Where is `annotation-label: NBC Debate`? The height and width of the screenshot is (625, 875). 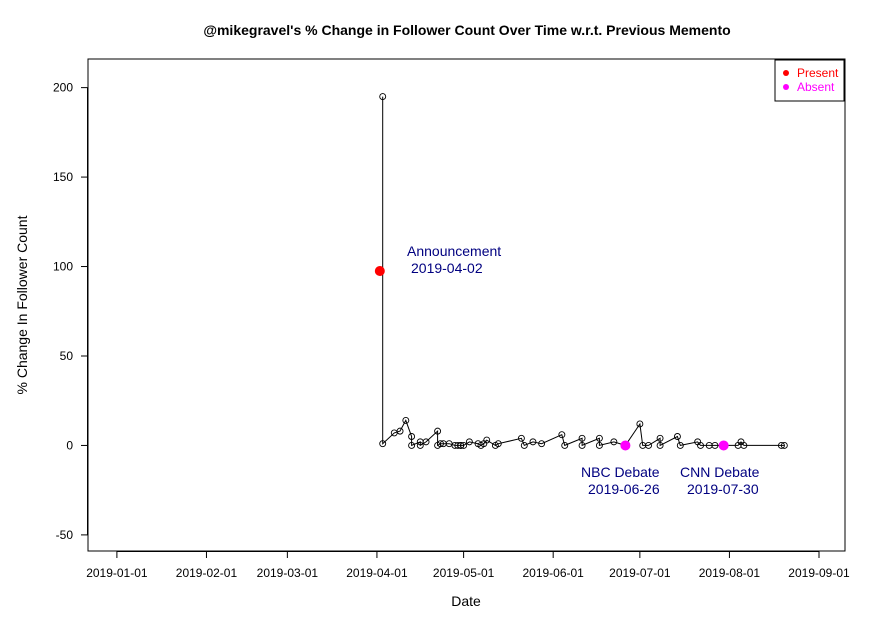 annotation-label: NBC Debate is located at coordinates (620, 472).